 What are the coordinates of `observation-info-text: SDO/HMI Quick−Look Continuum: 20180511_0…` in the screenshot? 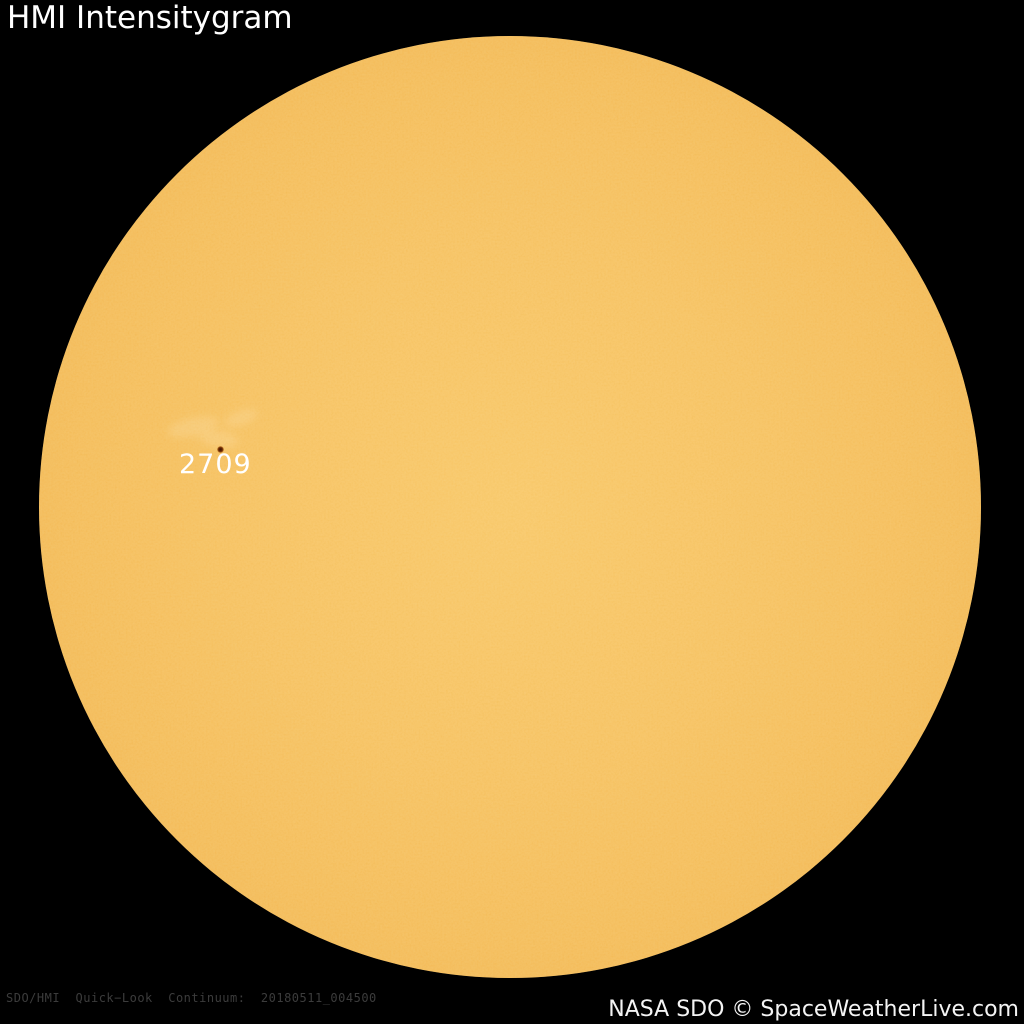 It's located at (191, 998).